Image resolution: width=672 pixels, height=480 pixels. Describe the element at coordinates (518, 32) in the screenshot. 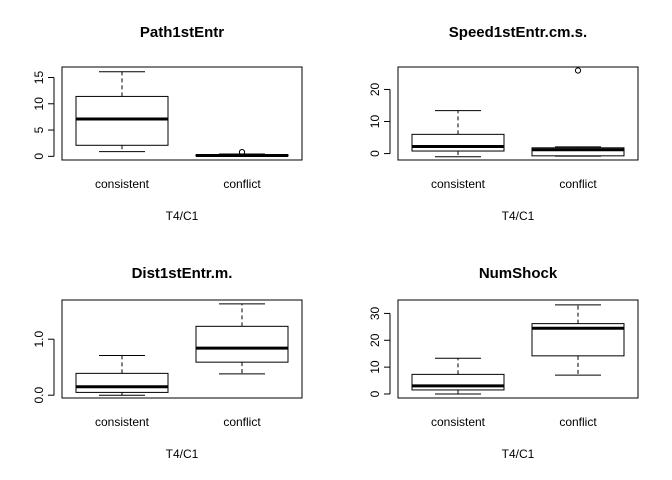

I see `chart-title: Speed1stEntr.cm.s.` at that location.